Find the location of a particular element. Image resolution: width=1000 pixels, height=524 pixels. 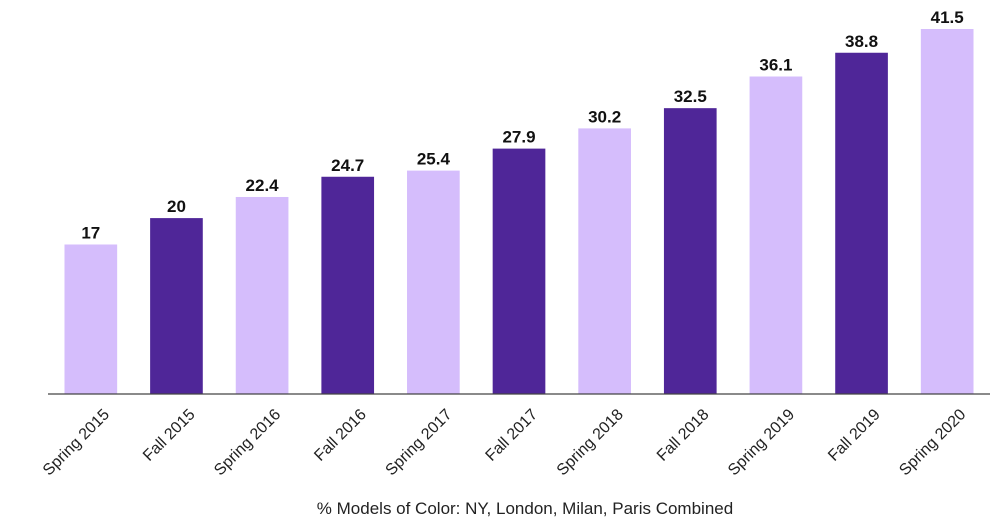

bar-spring-2016 is located at coordinates (262, 295).